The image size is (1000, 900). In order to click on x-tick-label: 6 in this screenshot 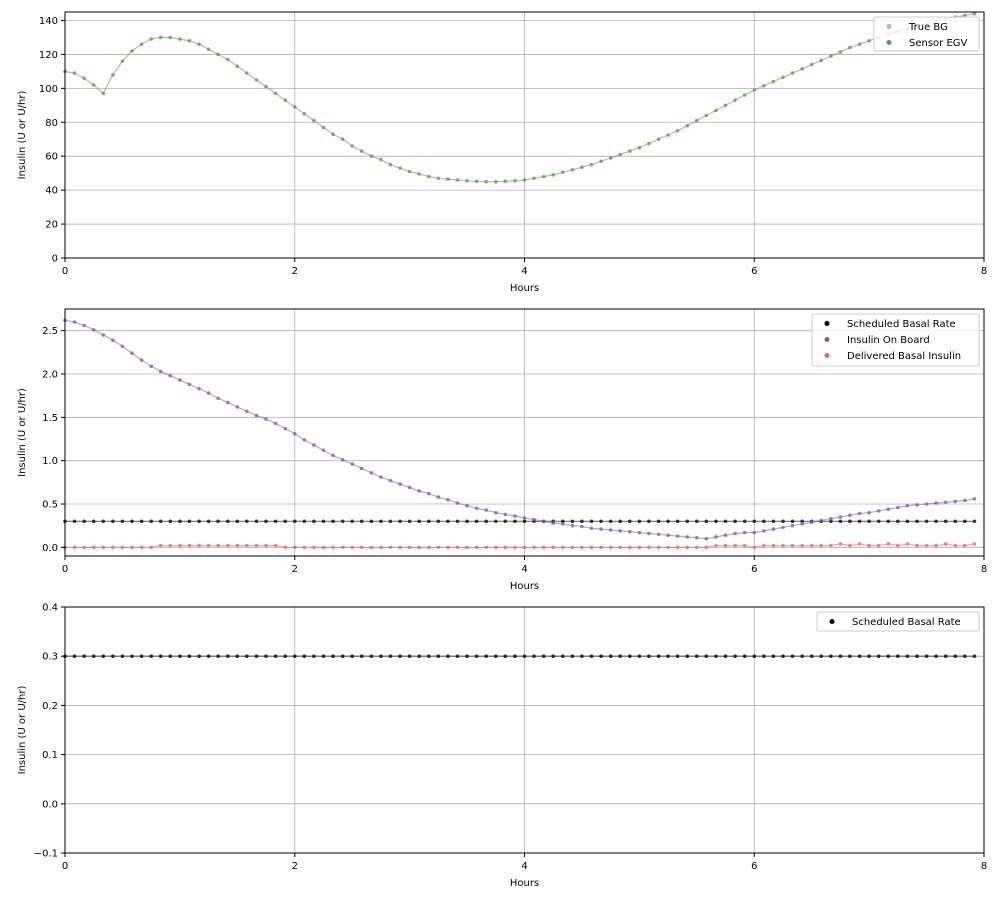, I will do `click(754, 866)`.